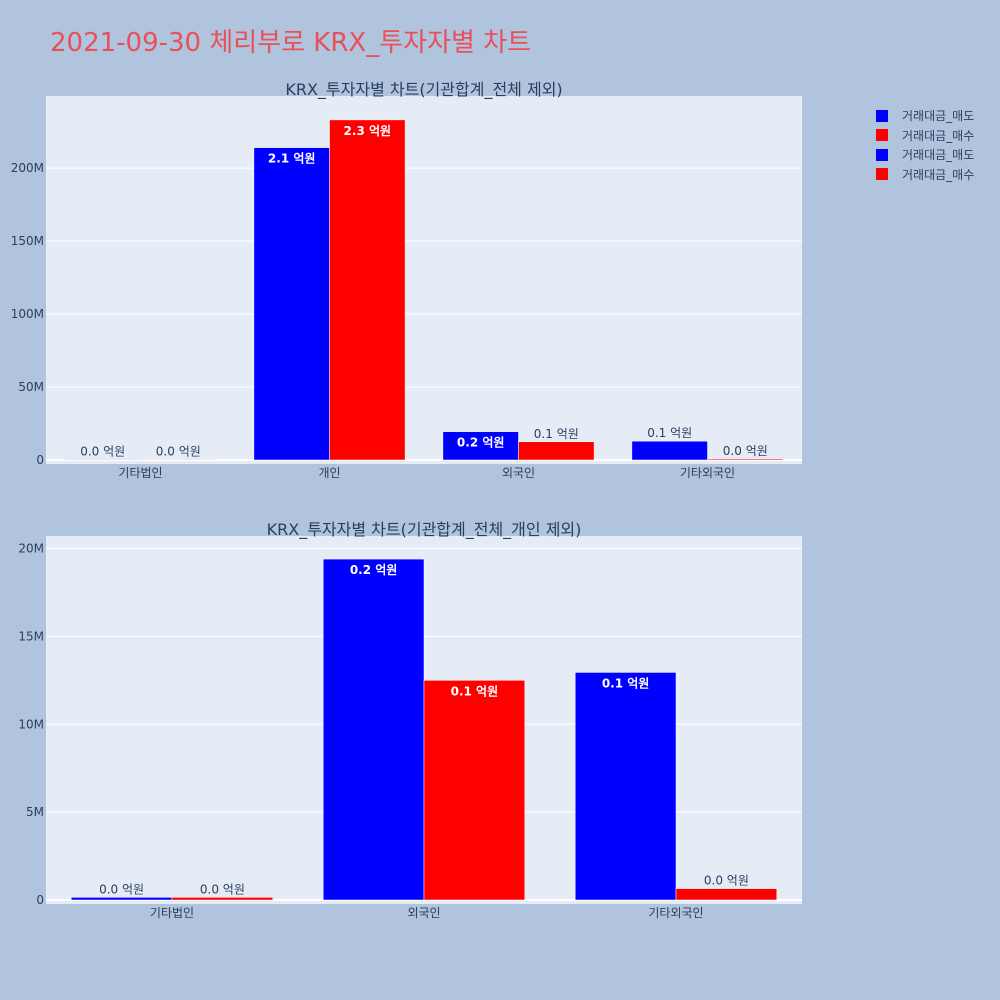 This screenshot has height=1000, width=1000. Describe the element at coordinates (329, 473) in the screenshot. I see `x-tick-label: 개인` at that location.